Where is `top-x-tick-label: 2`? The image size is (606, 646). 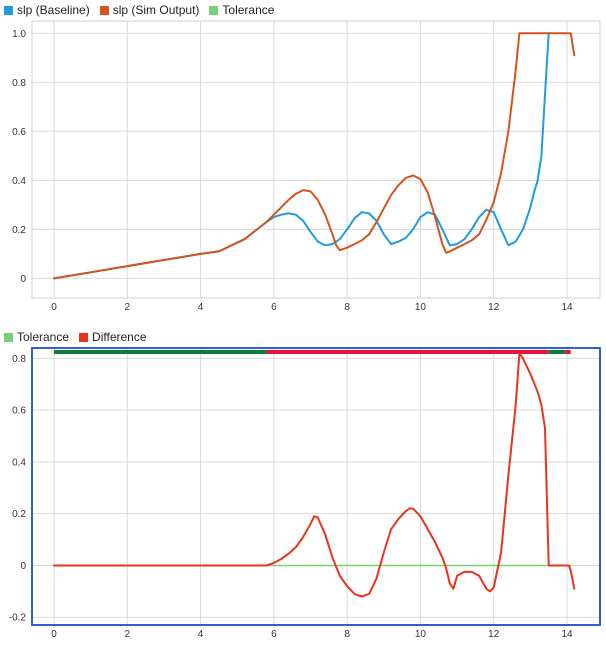
top-x-tick-label: 2 is located at coordinates (127, 307).